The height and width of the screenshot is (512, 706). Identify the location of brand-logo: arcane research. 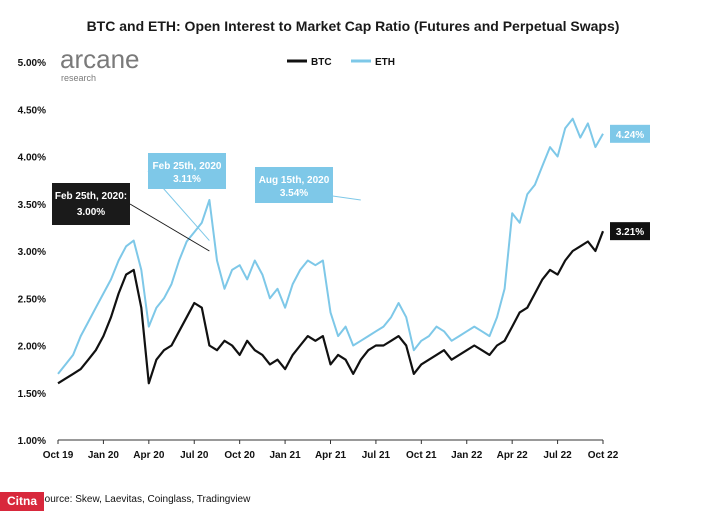
(100, 63).